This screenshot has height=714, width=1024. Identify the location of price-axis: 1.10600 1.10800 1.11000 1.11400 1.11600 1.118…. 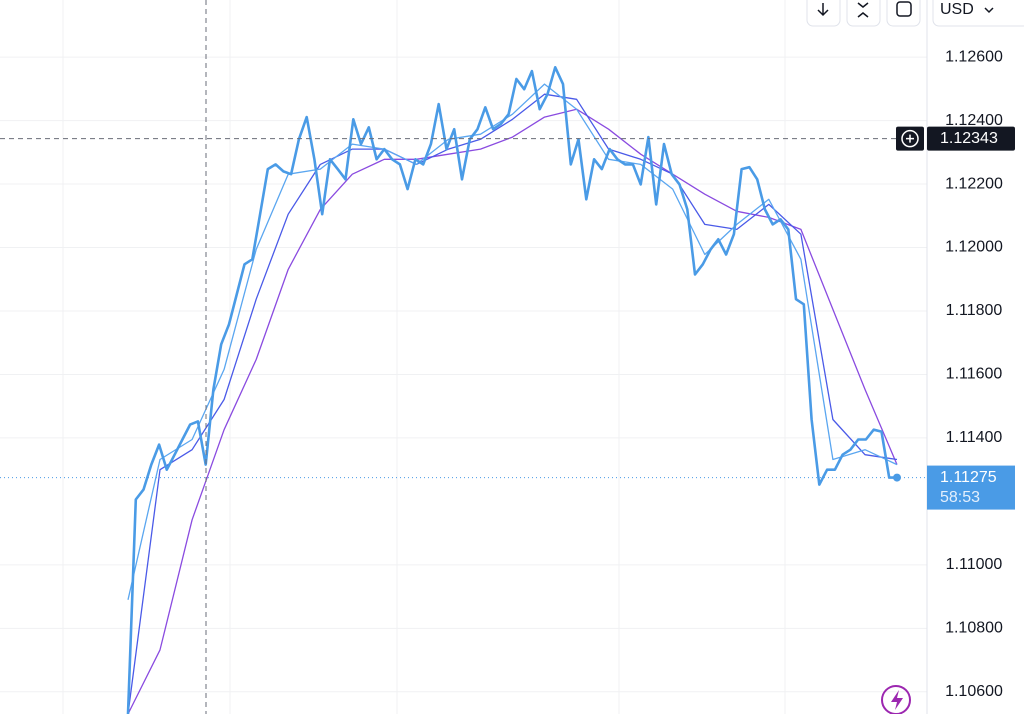
(955, 374).